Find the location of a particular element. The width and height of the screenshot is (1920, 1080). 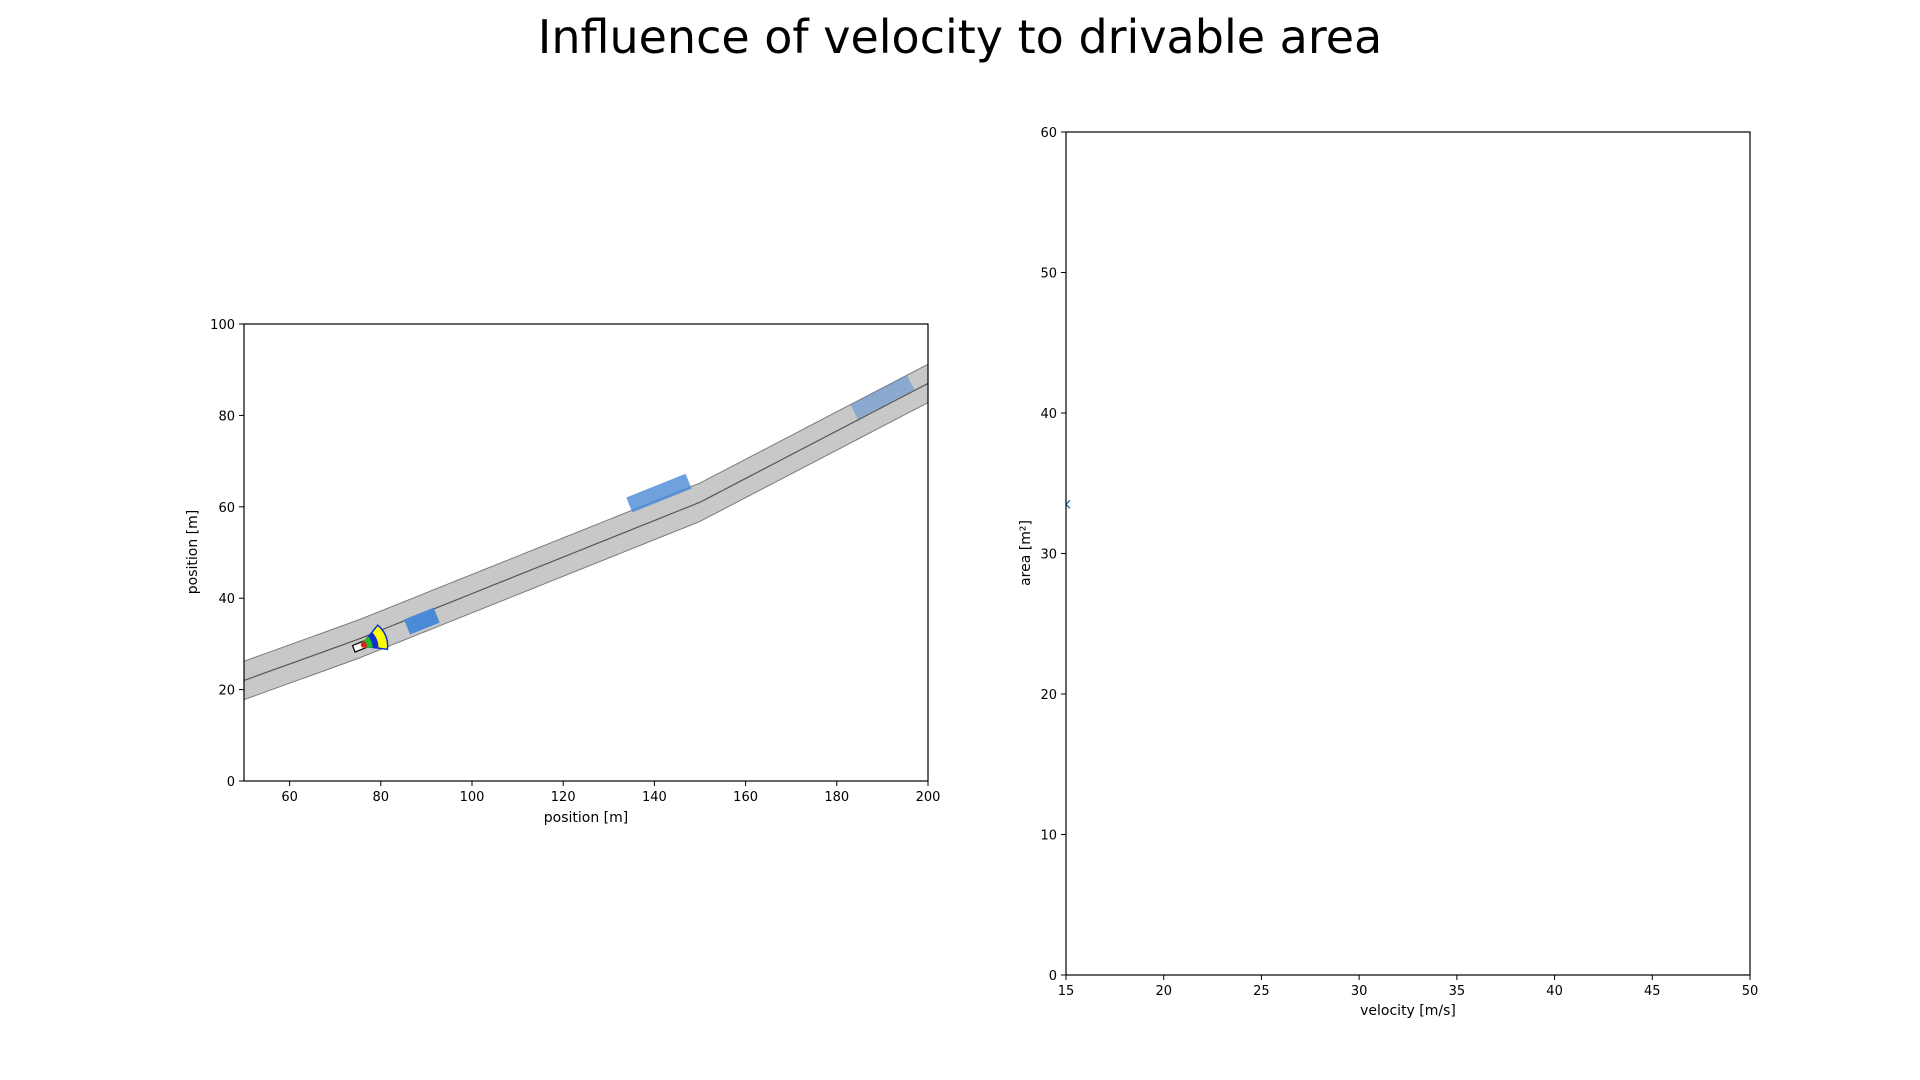

area-velocity-x-tick-label: 40 is located at coordinates (1554, 991).